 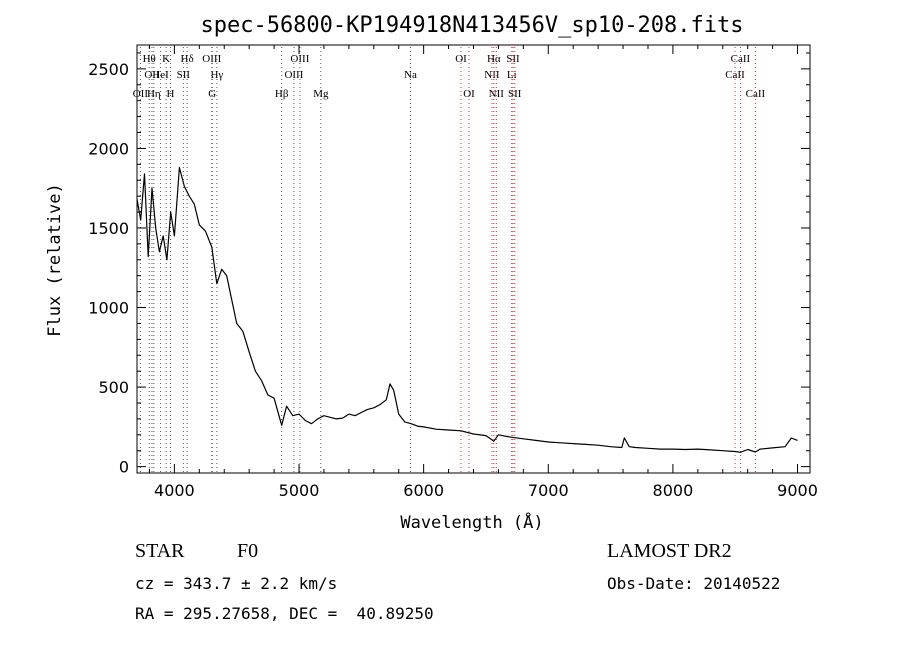 What do you see at coordinates (108, 69) in the screenshot?
I see `y-tick-label: 2500` at bounding box center [108, 69].